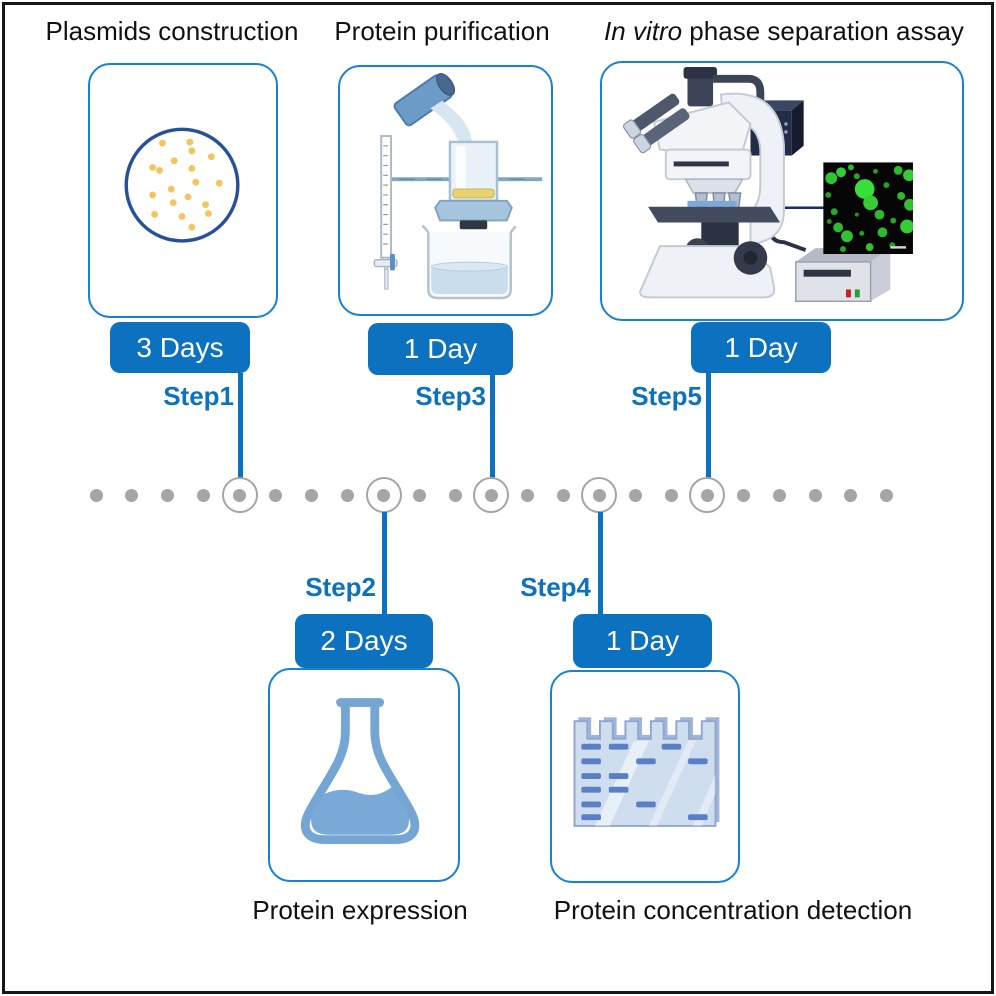 The image size is (996, 996). What do you see at coordinates (646, 772) in the screenshot?
I see `electrophoresis-gel-icon` at bounding box center [646, 772].